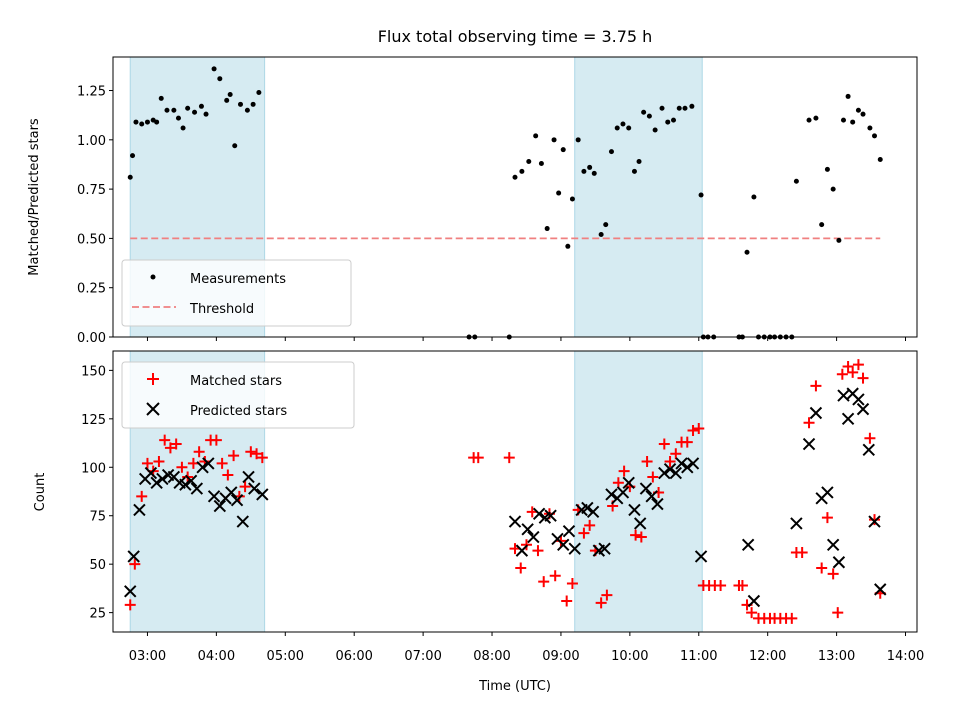 The image size is (960, 720). Describe the element at coordinates (836, 656) in the screenshot. I see `x-tick-label: 13:00` at that location.